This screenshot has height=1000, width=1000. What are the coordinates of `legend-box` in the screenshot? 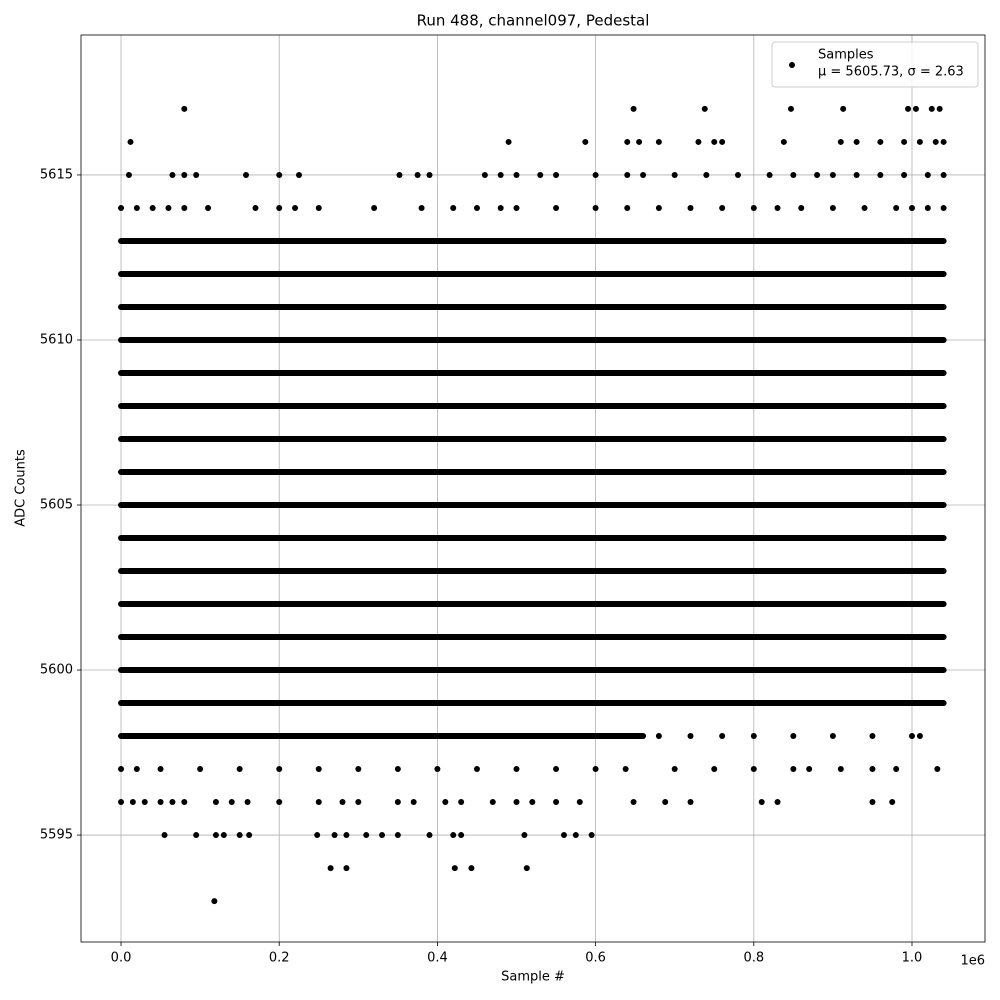 It's located at (875, 64).